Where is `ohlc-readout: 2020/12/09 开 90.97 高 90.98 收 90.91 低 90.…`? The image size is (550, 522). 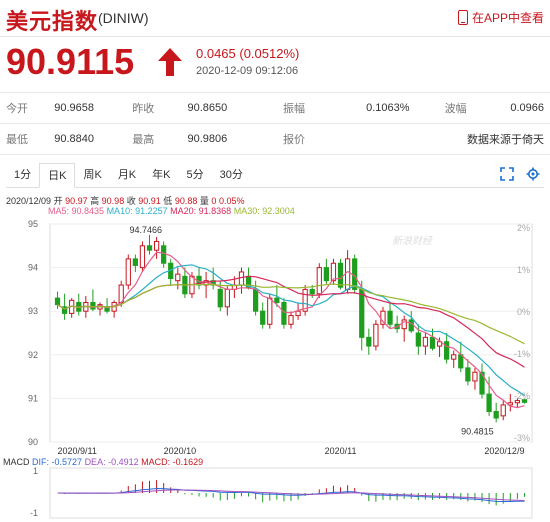
ohlc-readout: 2020/12/09 开 90.97 高 90.98 收 90.91 低 90.… is located at coordinates (125, 200).